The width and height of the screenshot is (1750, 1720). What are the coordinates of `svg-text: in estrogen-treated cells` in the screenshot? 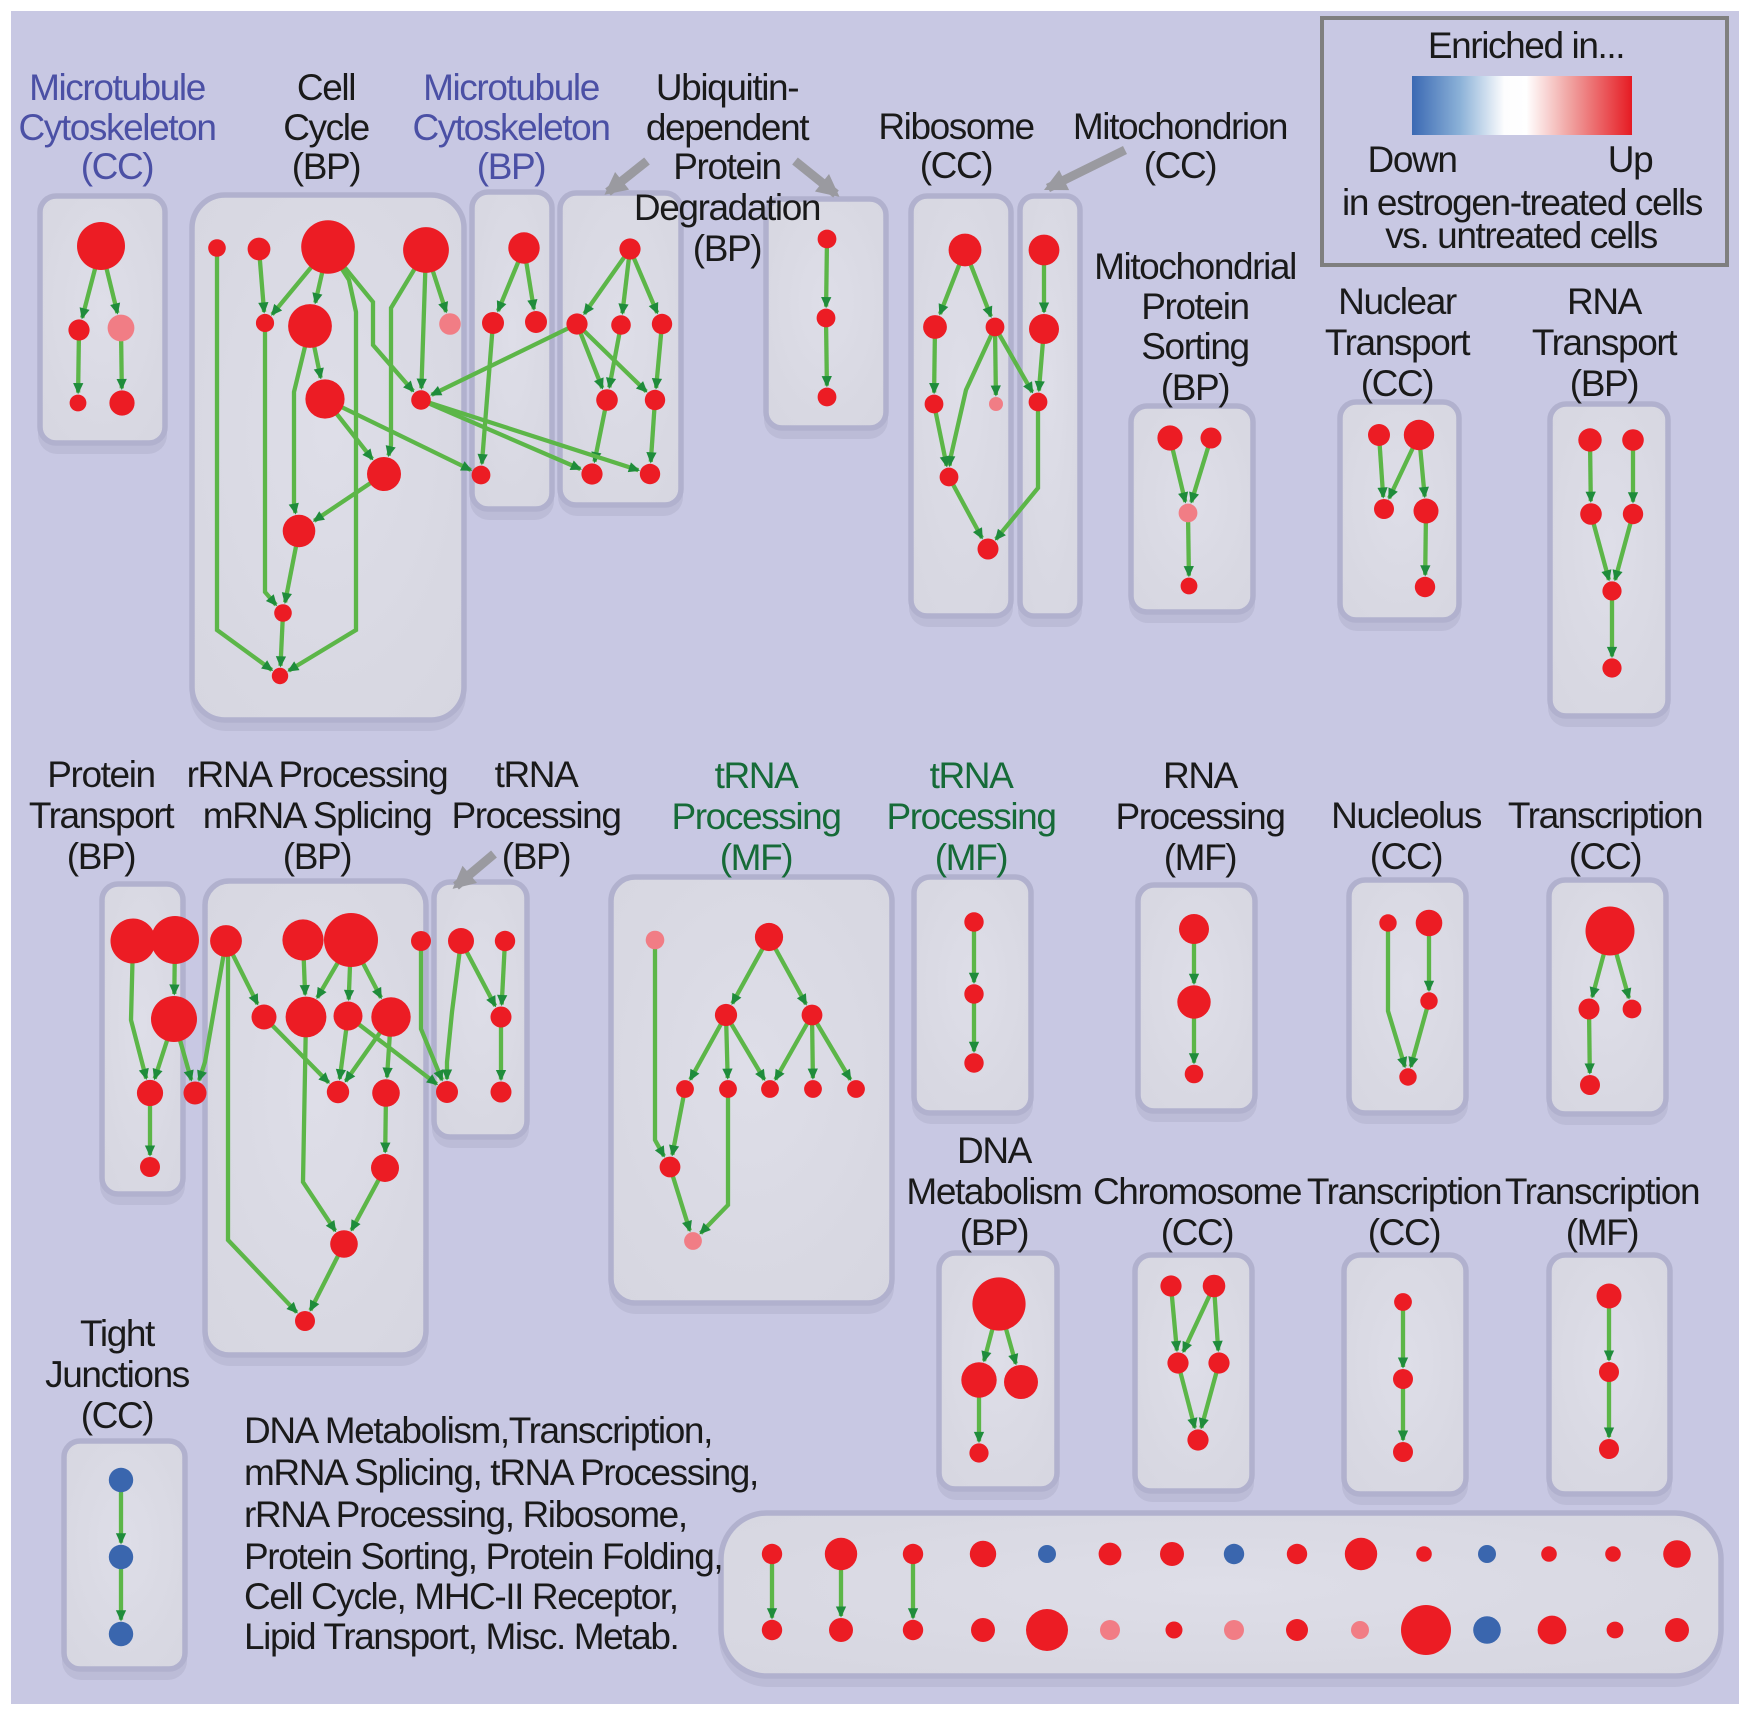 It's located at (1522, 202).